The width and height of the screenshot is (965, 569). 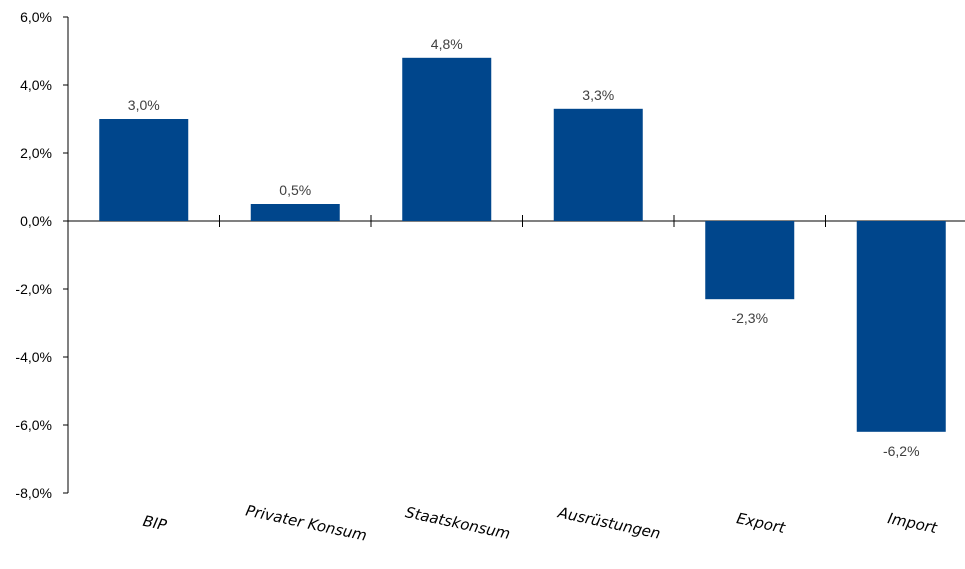 I want to click on x-category-label: Staatskonsum, so click(x=458, y=523).